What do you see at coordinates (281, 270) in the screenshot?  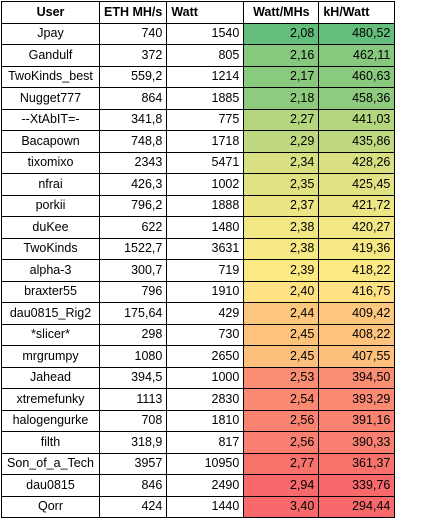 I see `cell-watt-per-mhs: 2,39` at bounding box center [281, 270].